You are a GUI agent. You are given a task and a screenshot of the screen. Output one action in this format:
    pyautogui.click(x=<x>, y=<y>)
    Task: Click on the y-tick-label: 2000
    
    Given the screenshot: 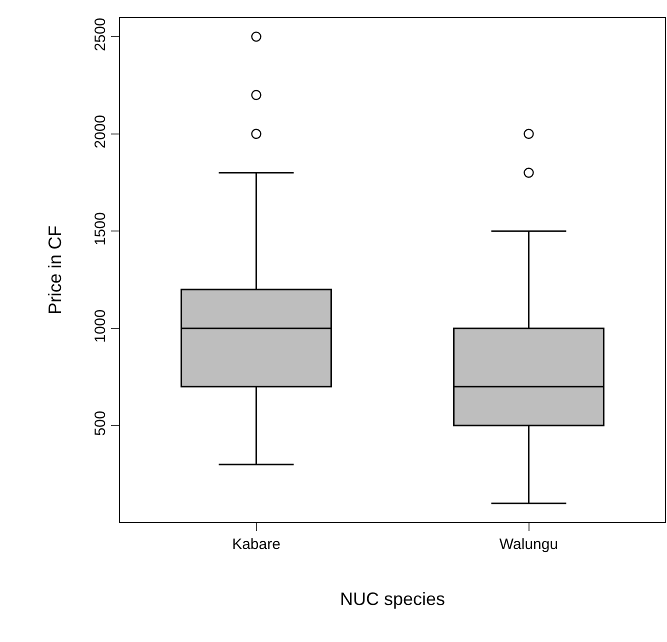 What is the action you would take?
    pyautogui.click(x=100, y=131)
    